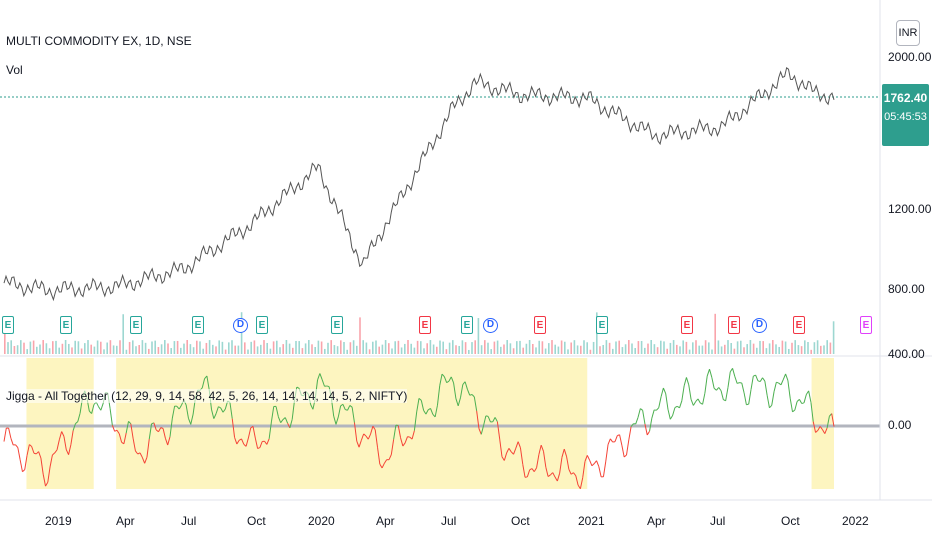 This screenshot has height=550, width=932. I want to click on price-axis-label: 1200.00, so click(910, 209).